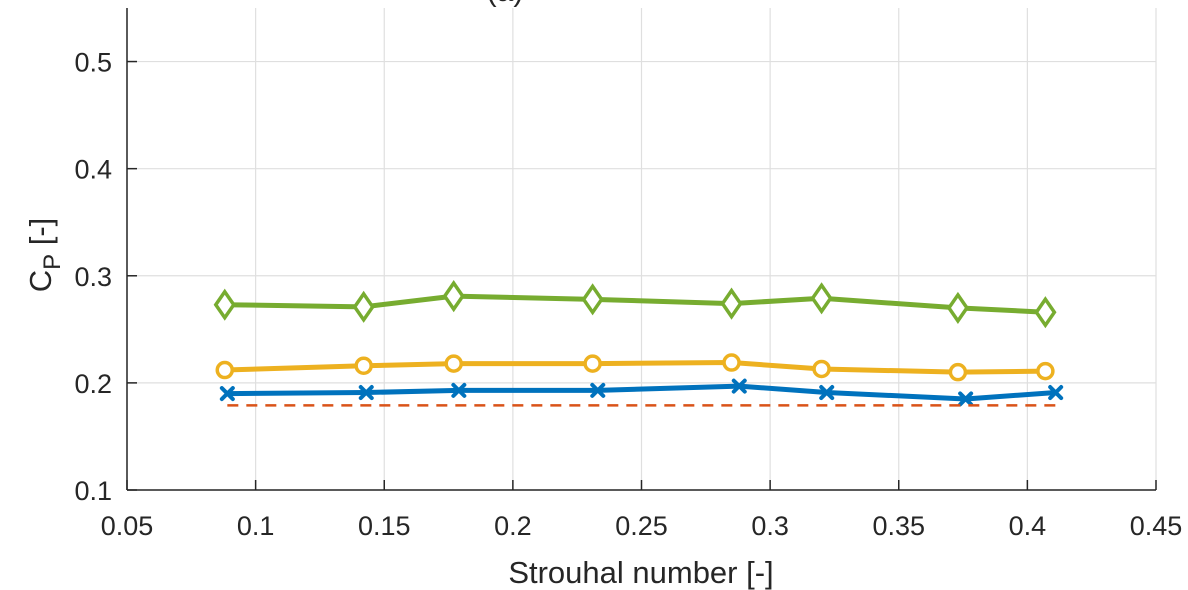 The image size is (1188, 590). What do you see at coordinates (641, 526) in the screenshot?
I see `x-tick-label: 0.25` at bounding box center [641, 526].